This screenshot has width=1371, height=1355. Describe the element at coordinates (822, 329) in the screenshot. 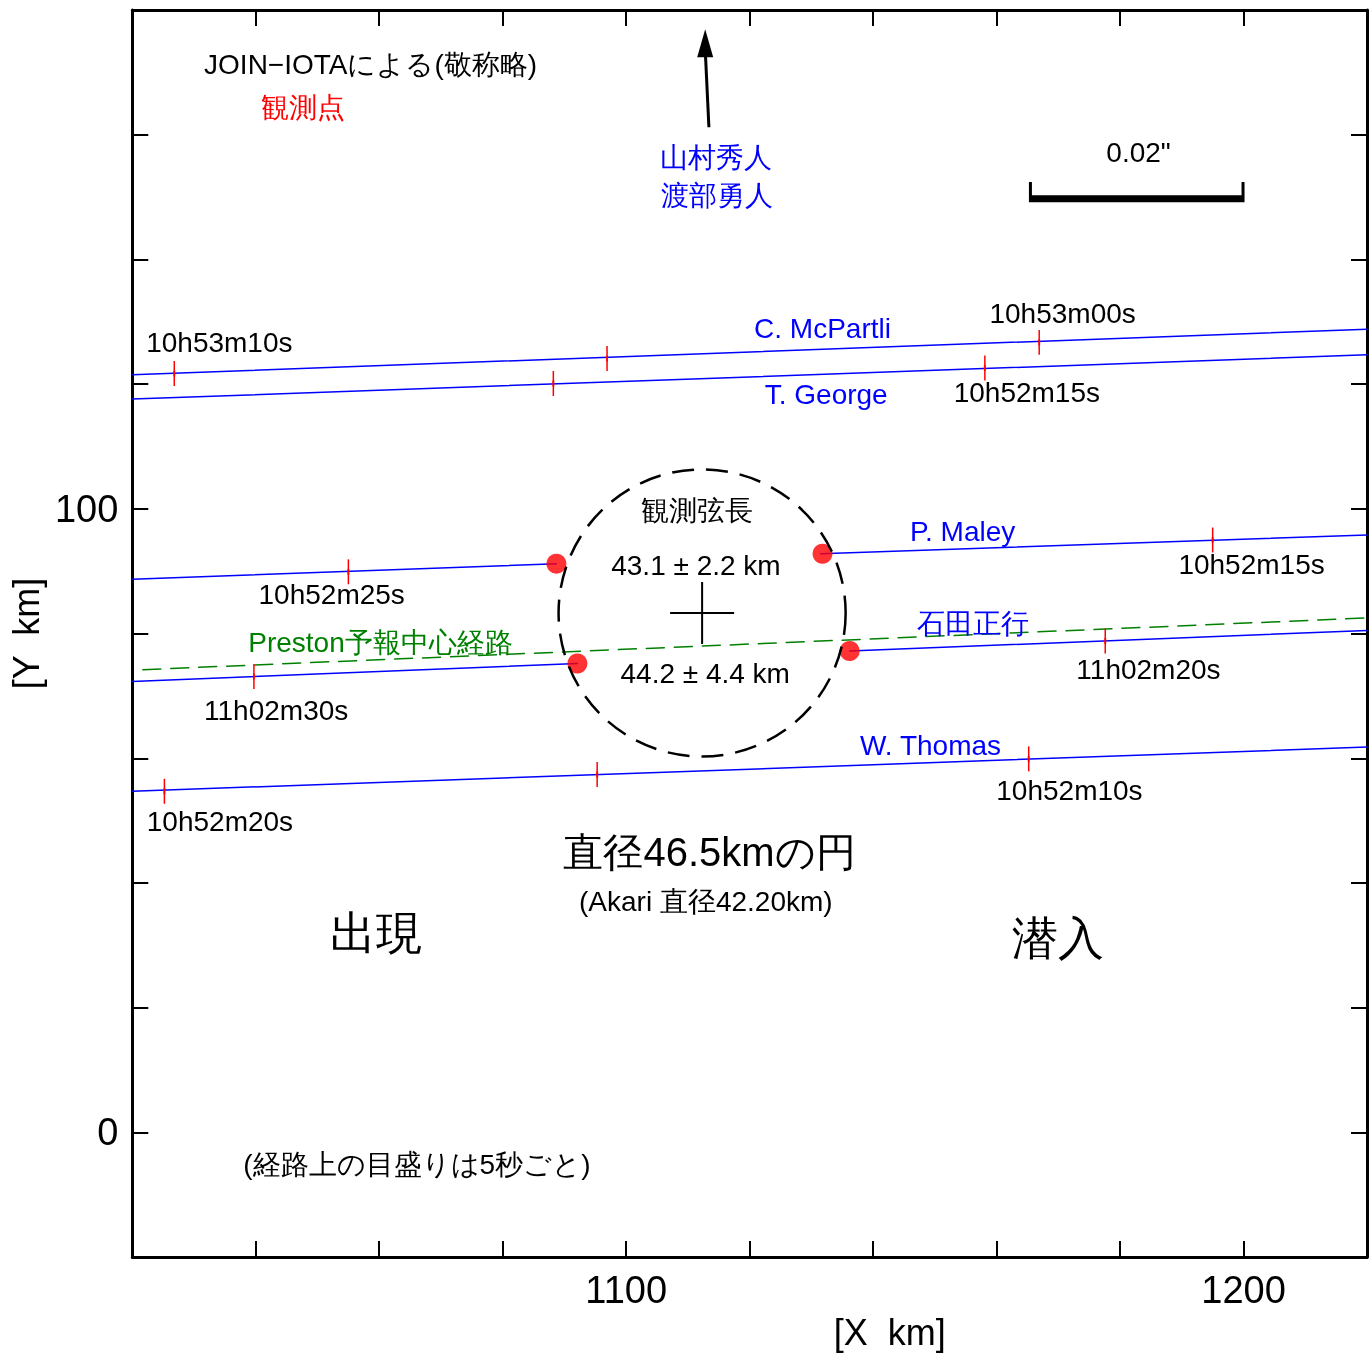

I see `annotation: C. McPartli` at that location.